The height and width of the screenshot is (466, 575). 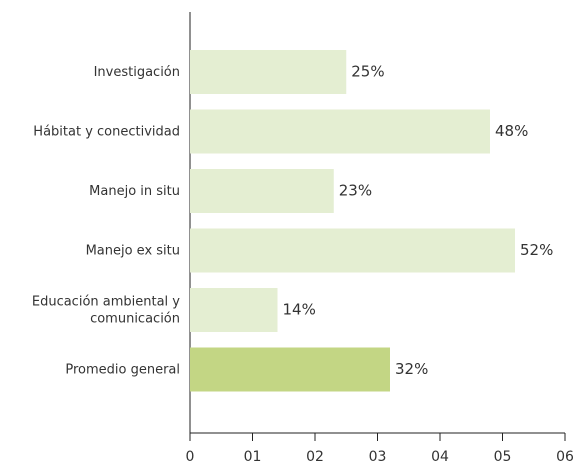 I want to click on y-tick-label: Educación ambiental y comunicación, so click(x=106, y=310).